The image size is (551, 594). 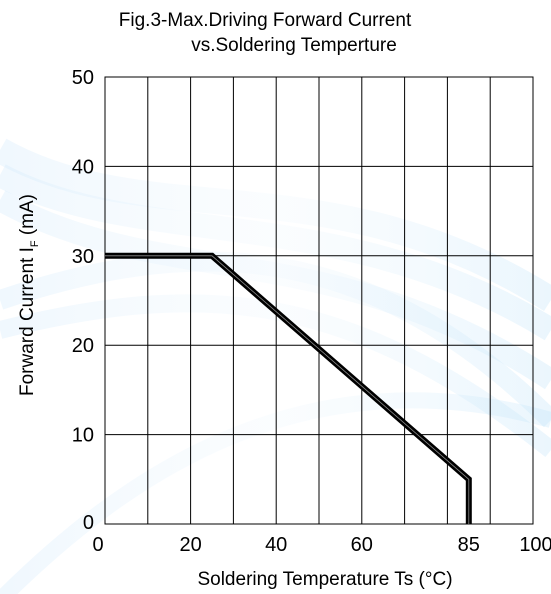 I want to click on y-tick-label: 20, so click(x=83, y=346).